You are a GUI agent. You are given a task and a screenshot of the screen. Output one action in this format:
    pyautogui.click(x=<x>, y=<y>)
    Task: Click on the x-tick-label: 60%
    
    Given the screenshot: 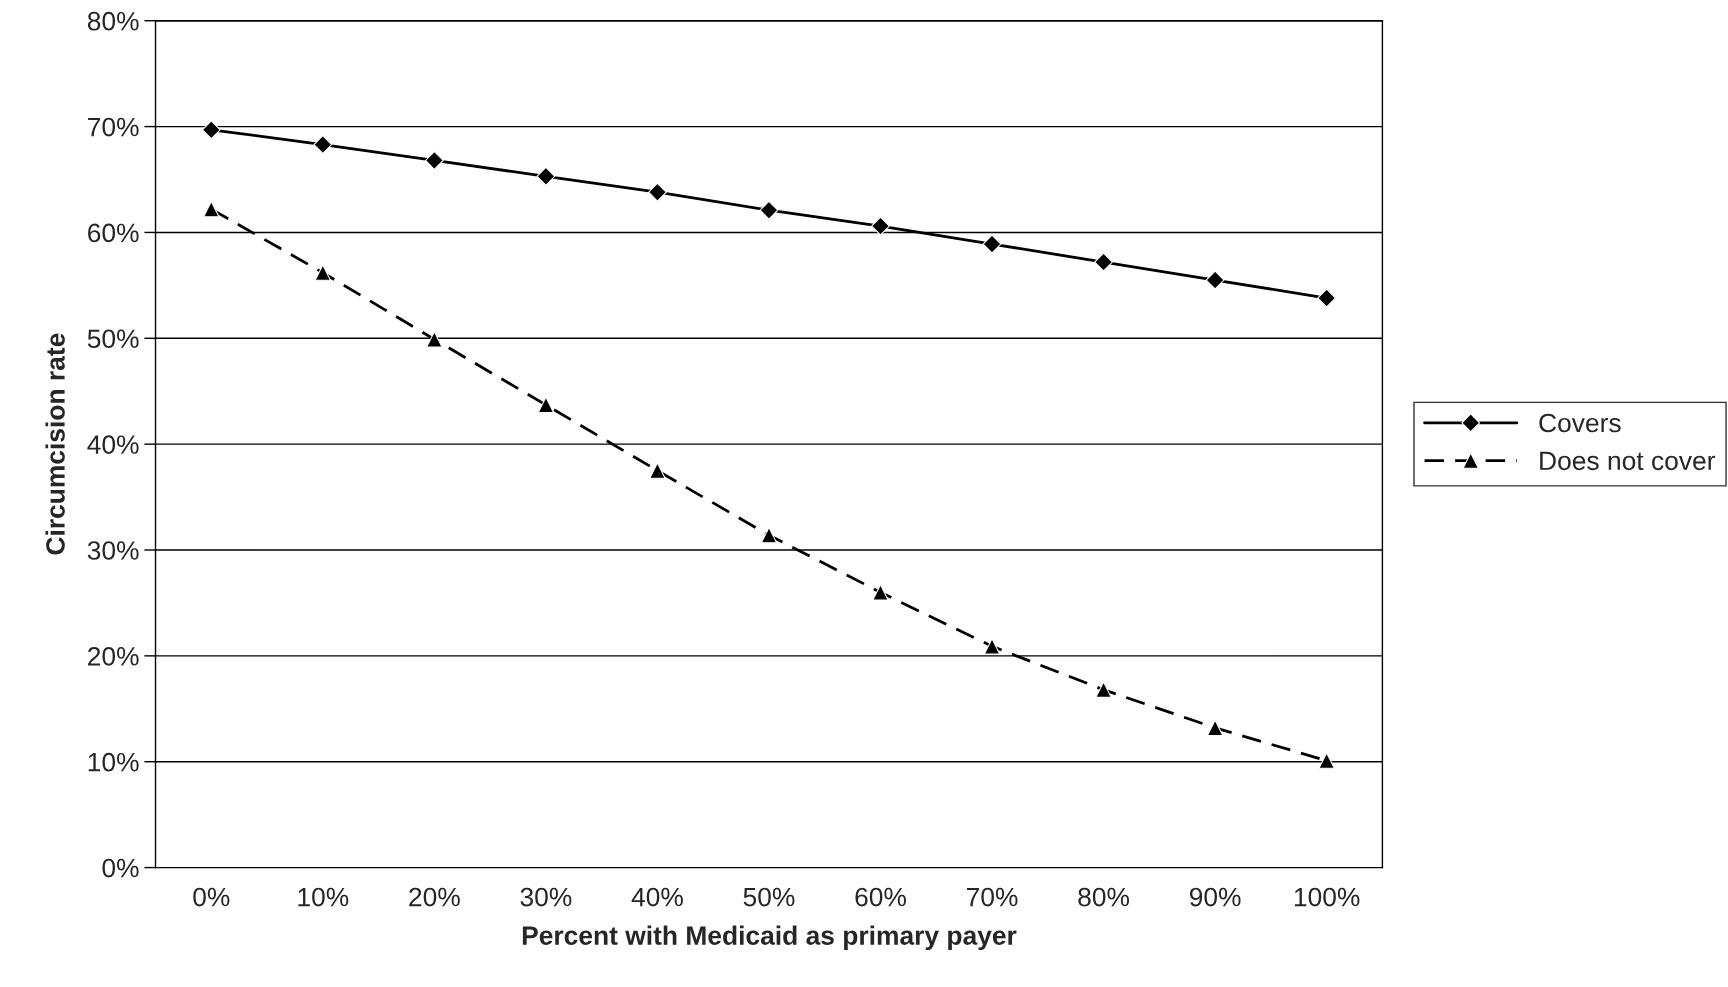 What is the action you would take?
    pyautogui.click(x=880, y=897)
    